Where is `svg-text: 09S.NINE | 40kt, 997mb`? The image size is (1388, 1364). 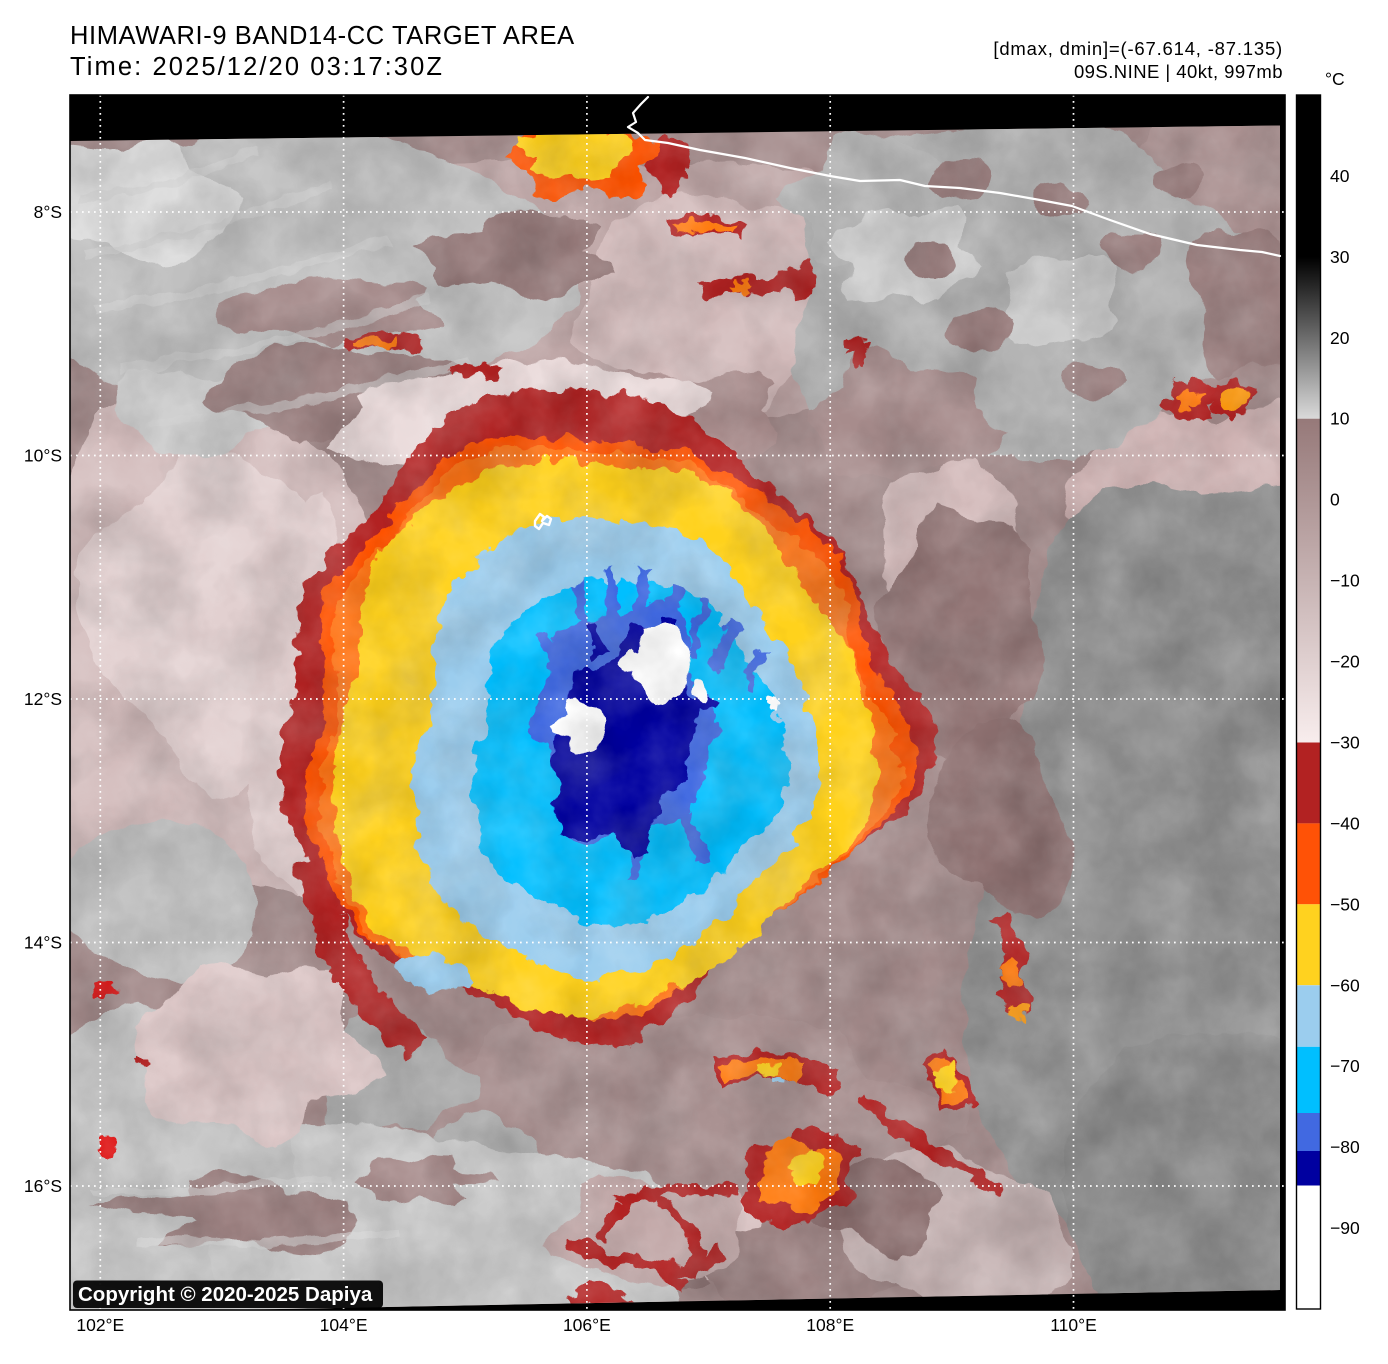 svg-text: 09S.NINE | 40kt, 997mb is located at coordinates (1178, 71).